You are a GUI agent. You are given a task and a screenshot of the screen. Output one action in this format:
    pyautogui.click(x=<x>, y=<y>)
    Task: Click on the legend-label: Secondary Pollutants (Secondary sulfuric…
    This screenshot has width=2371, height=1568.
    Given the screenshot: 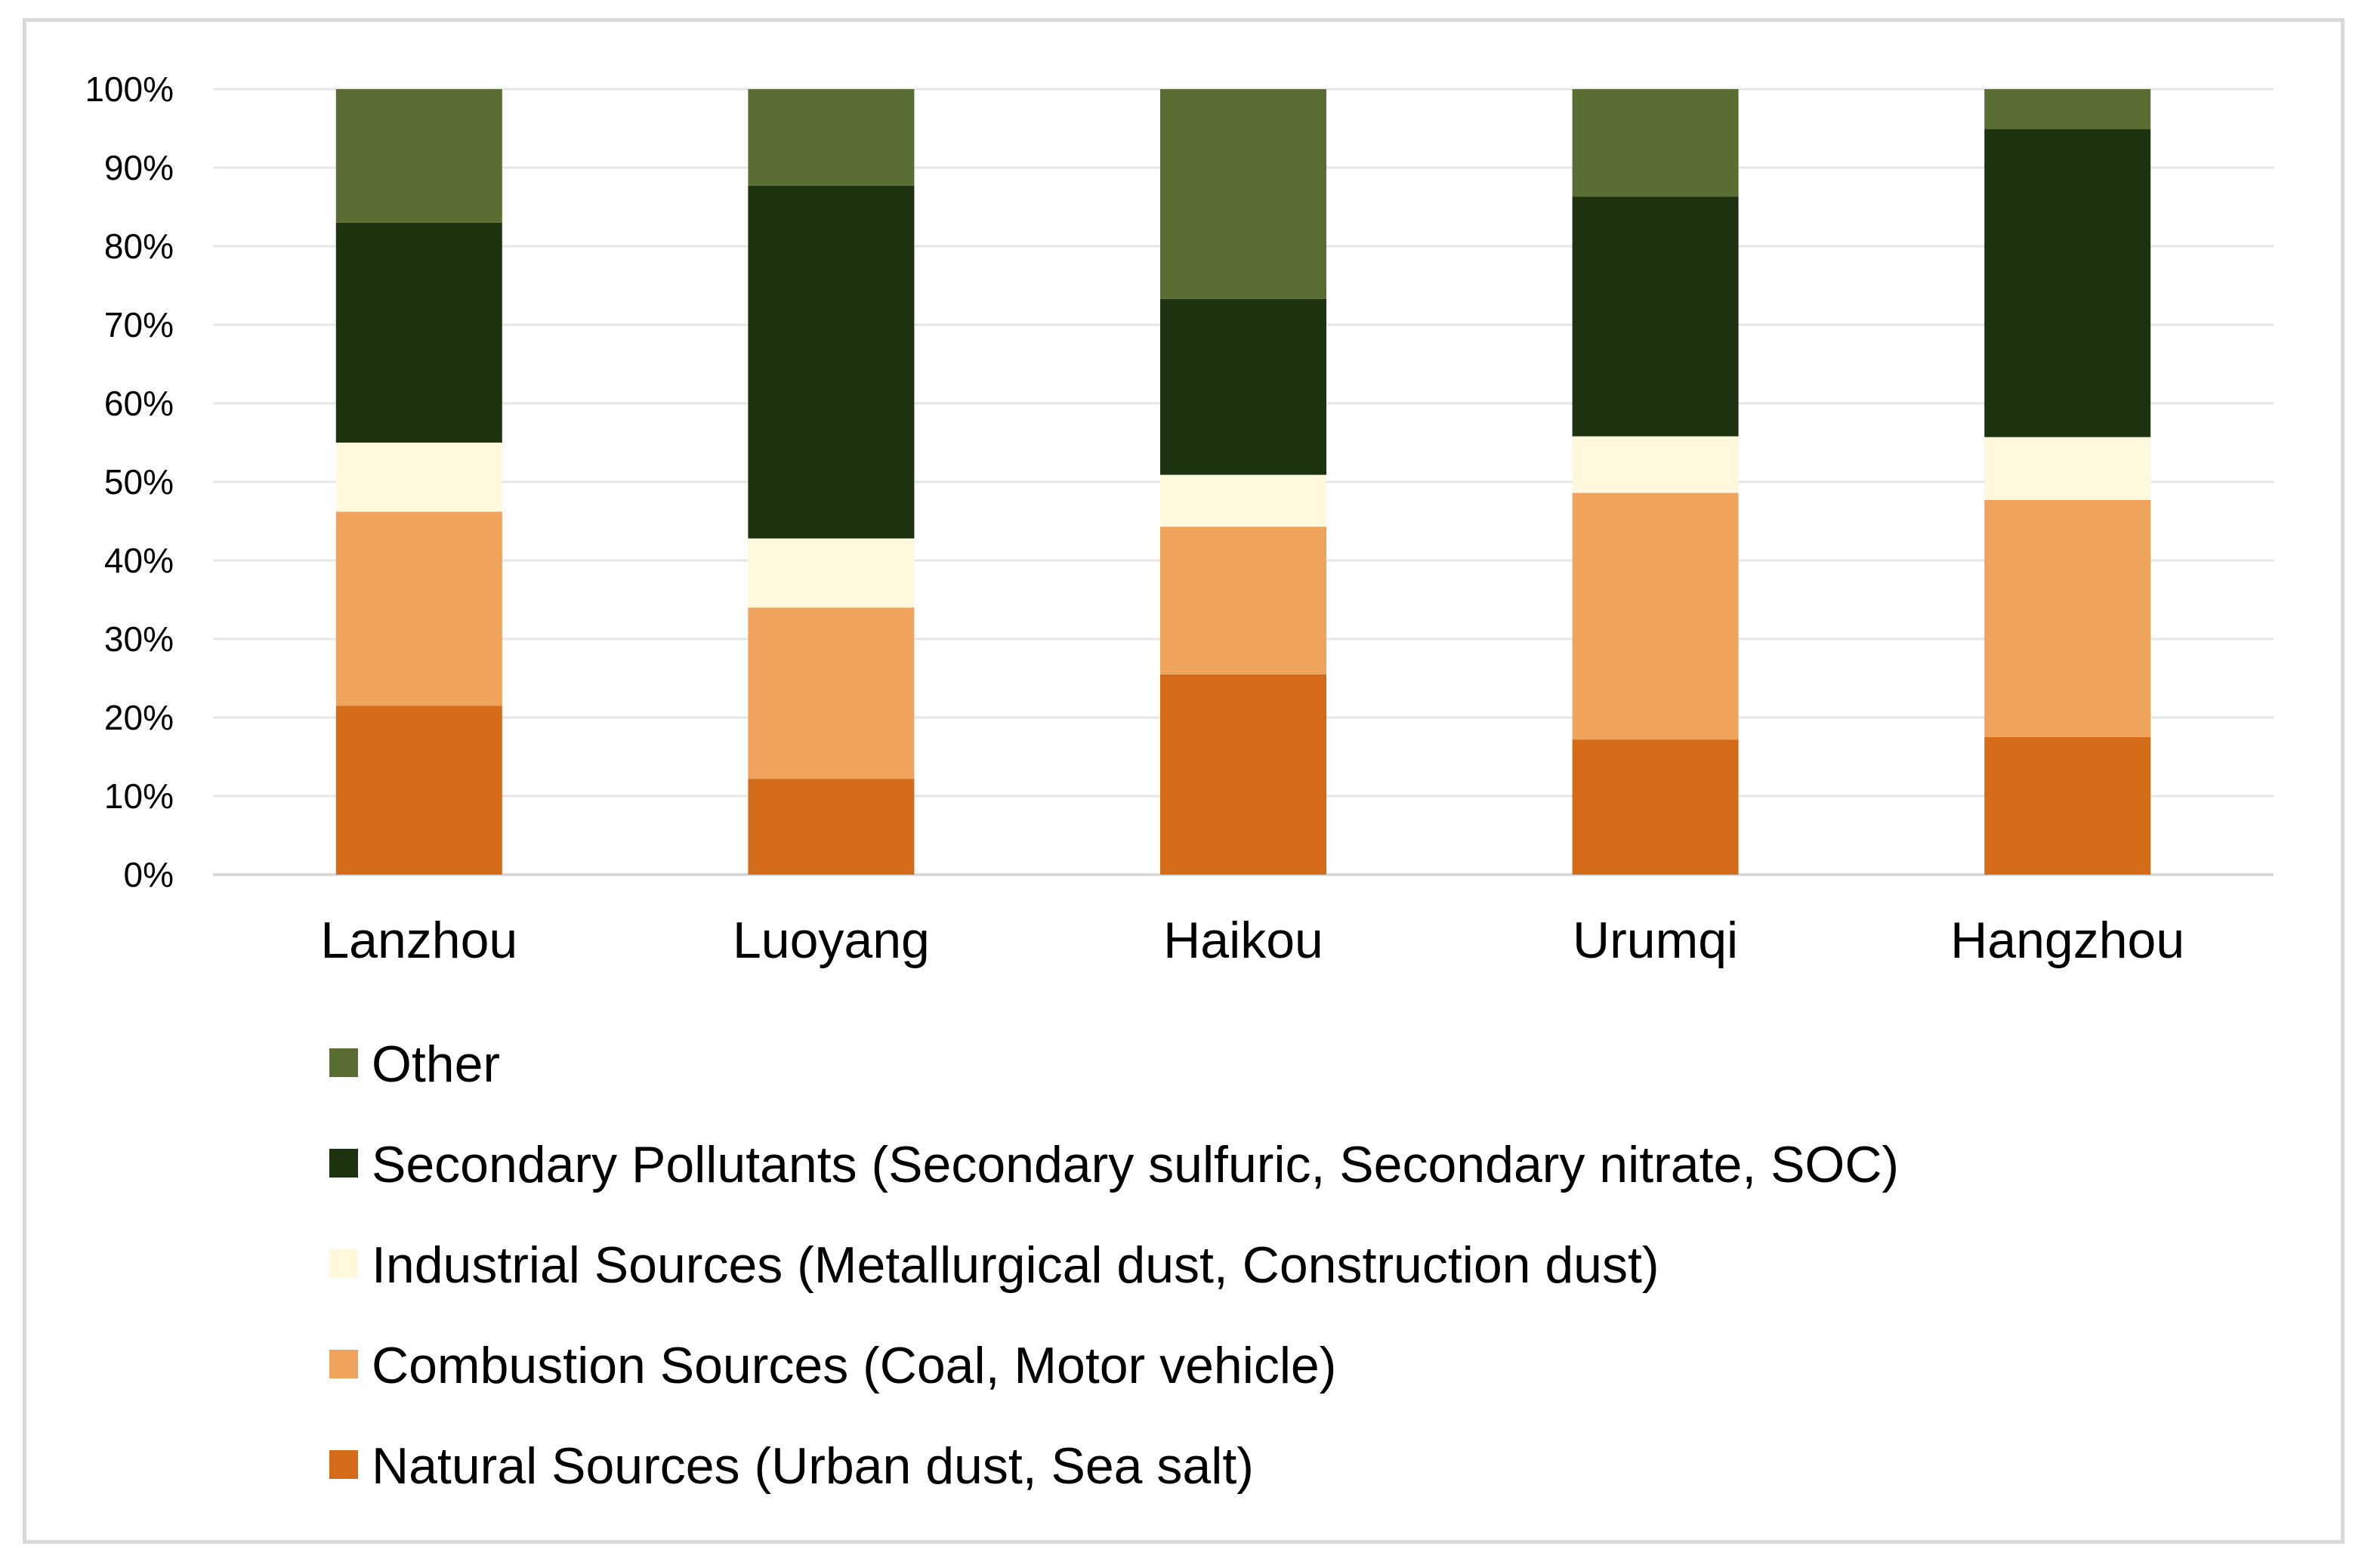 What is the action you would take?
    pyautogui.click(x=1135, y=1164)
    